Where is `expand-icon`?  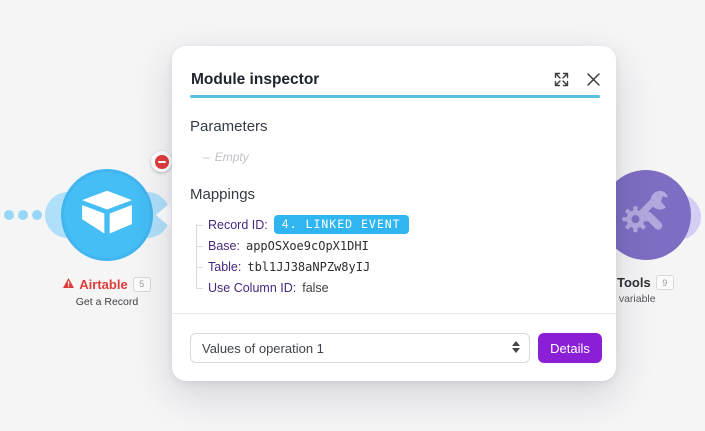 expand-icon is located at coordinates (561, 79).